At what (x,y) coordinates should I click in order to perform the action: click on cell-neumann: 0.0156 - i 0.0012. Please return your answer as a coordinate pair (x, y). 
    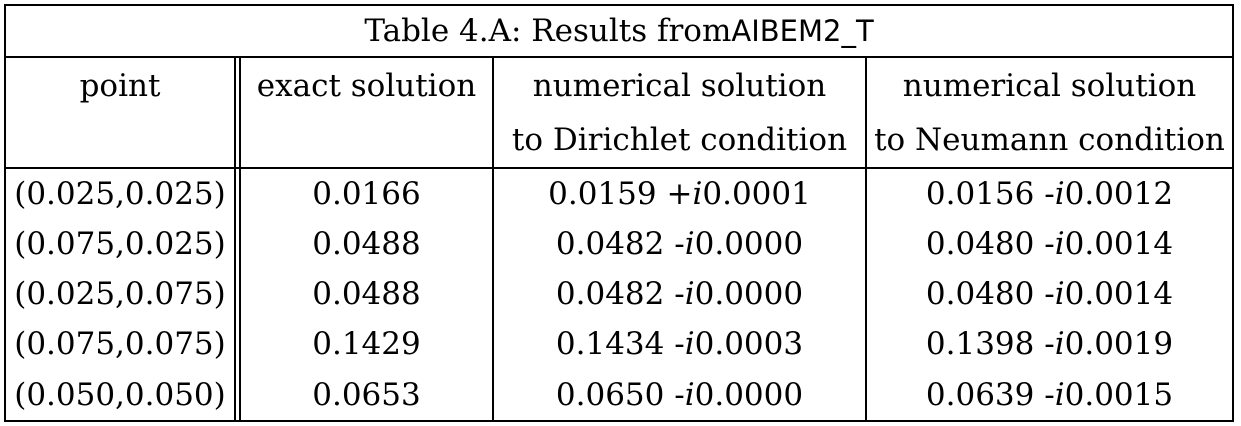
    Looking at the image, I should click on (1049, 194).